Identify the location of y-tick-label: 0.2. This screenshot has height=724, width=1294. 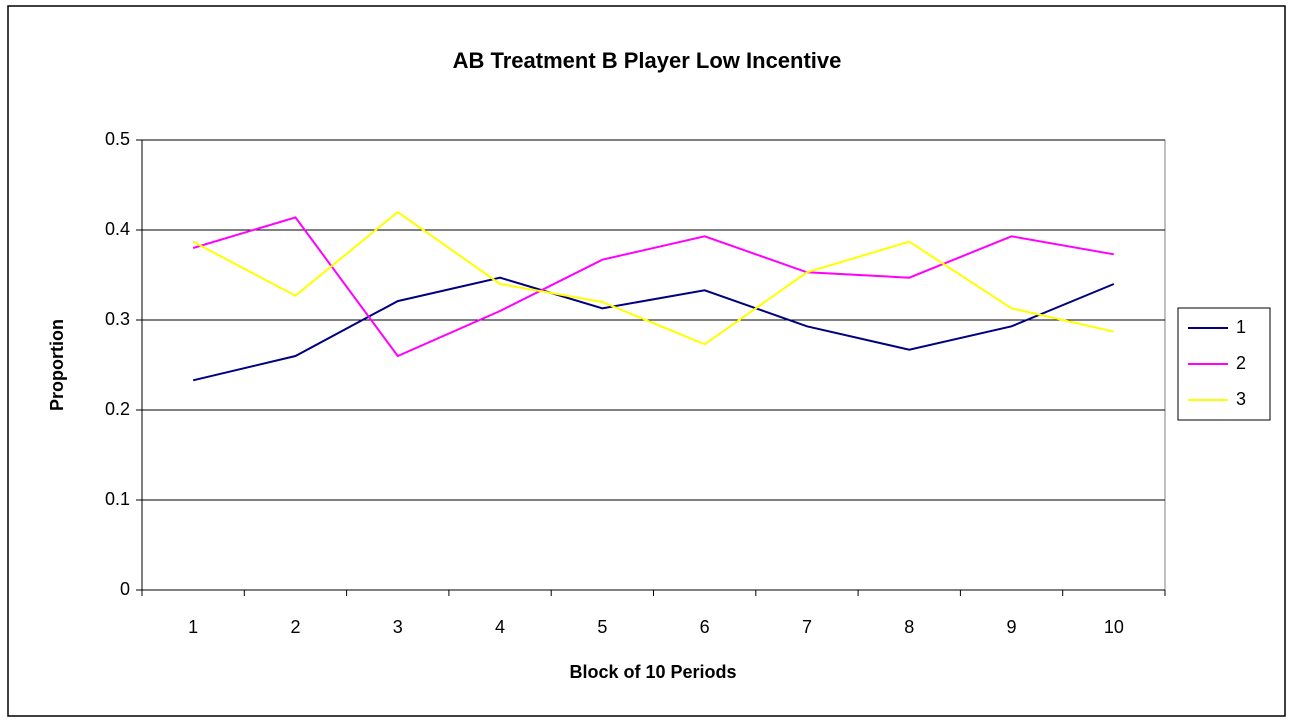
(117, 409).